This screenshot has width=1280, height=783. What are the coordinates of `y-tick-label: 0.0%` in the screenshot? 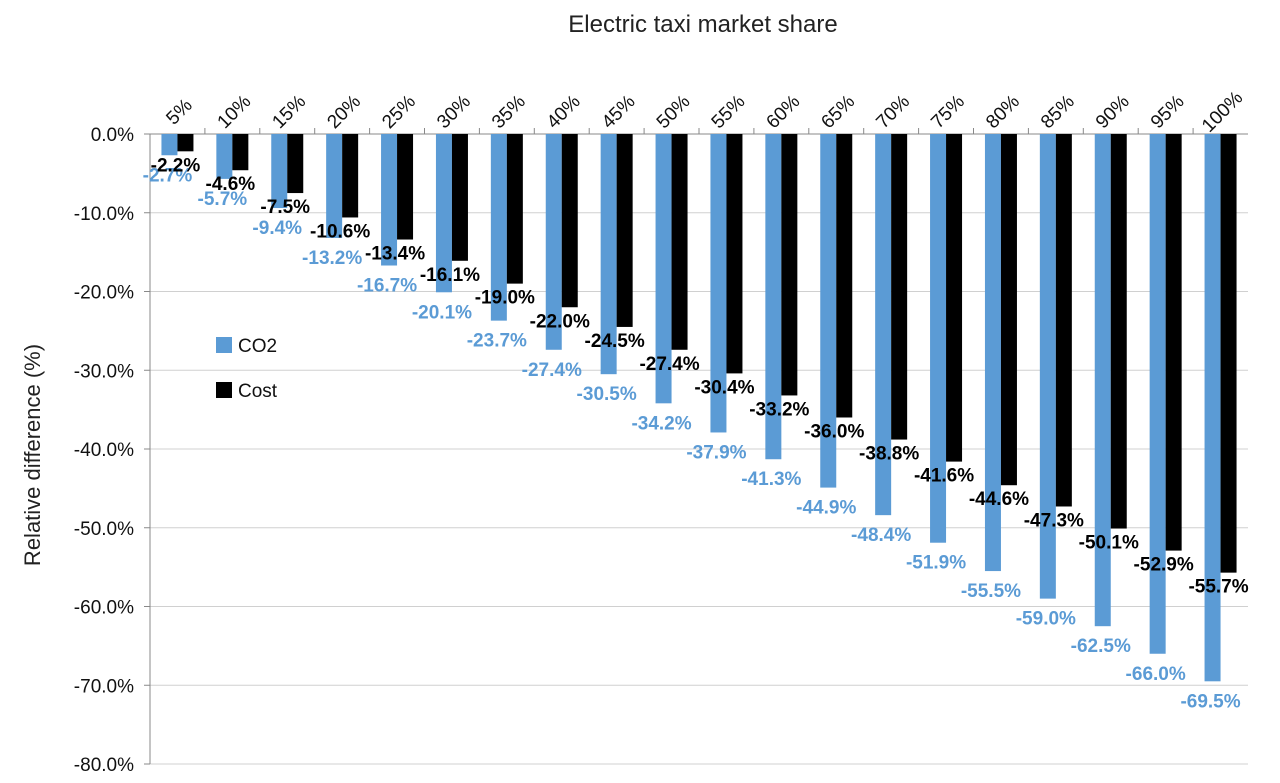 It's located at (112, 135).